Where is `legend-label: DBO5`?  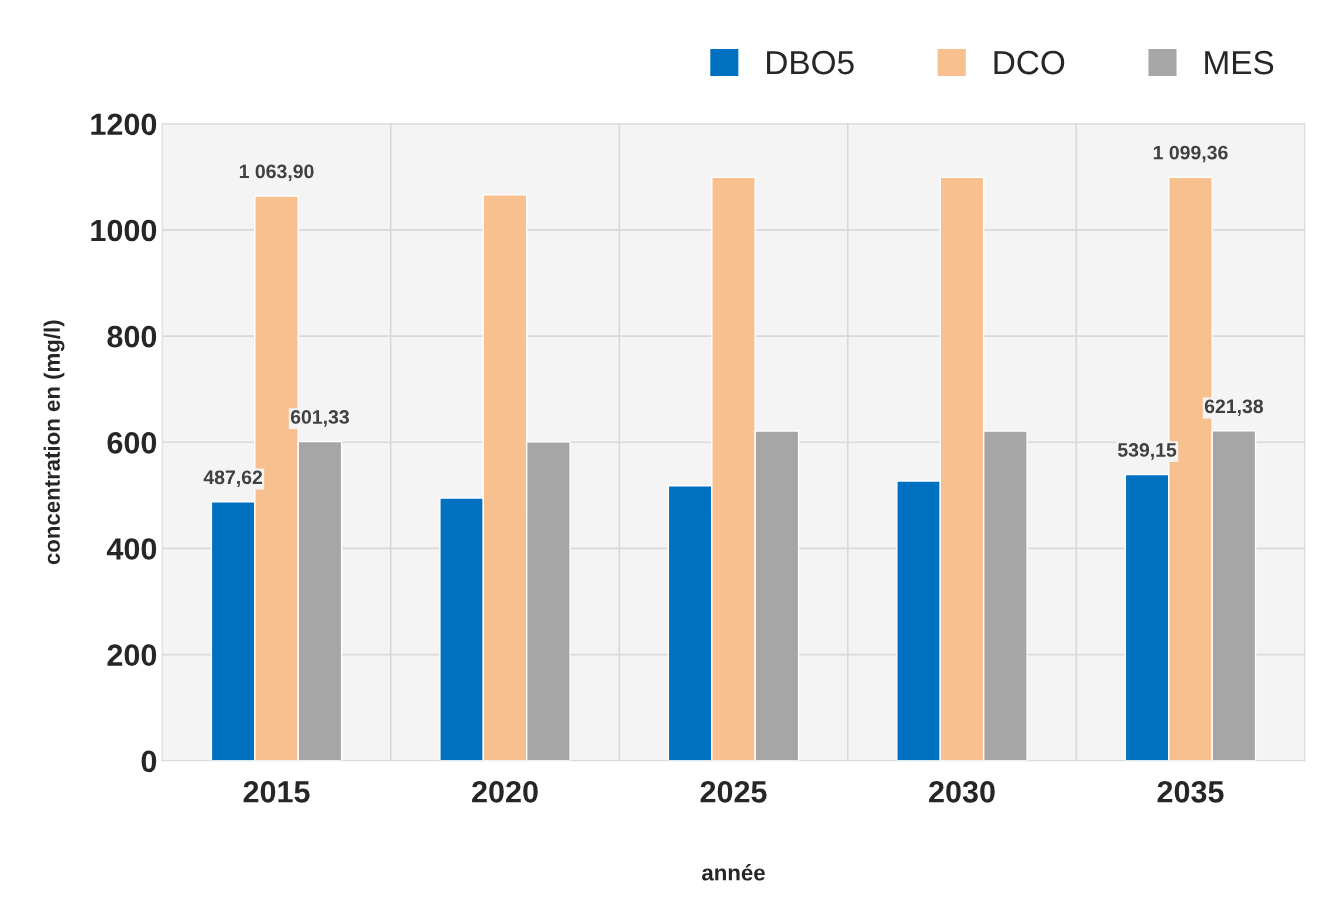 legend-label: DBO5 is located at coordinates (810, 62).